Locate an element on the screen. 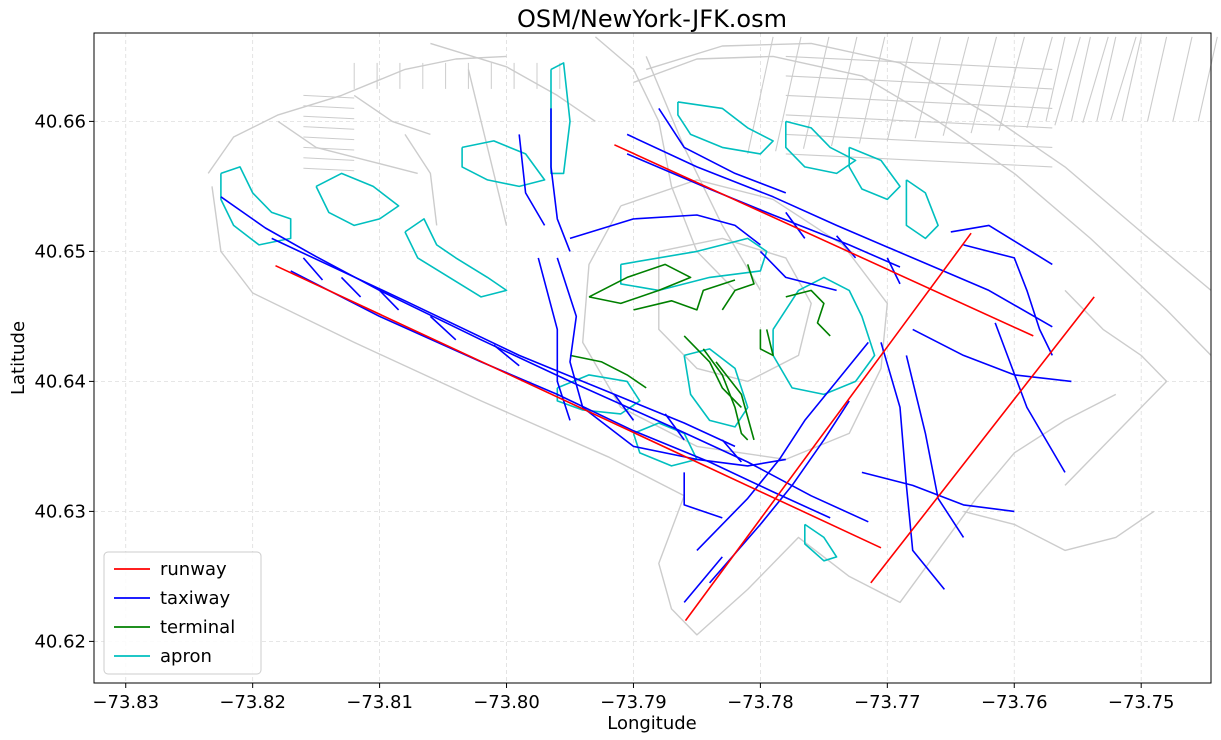  legend-items: runway taxiway terminal apron is located at coordinates (174, 613).